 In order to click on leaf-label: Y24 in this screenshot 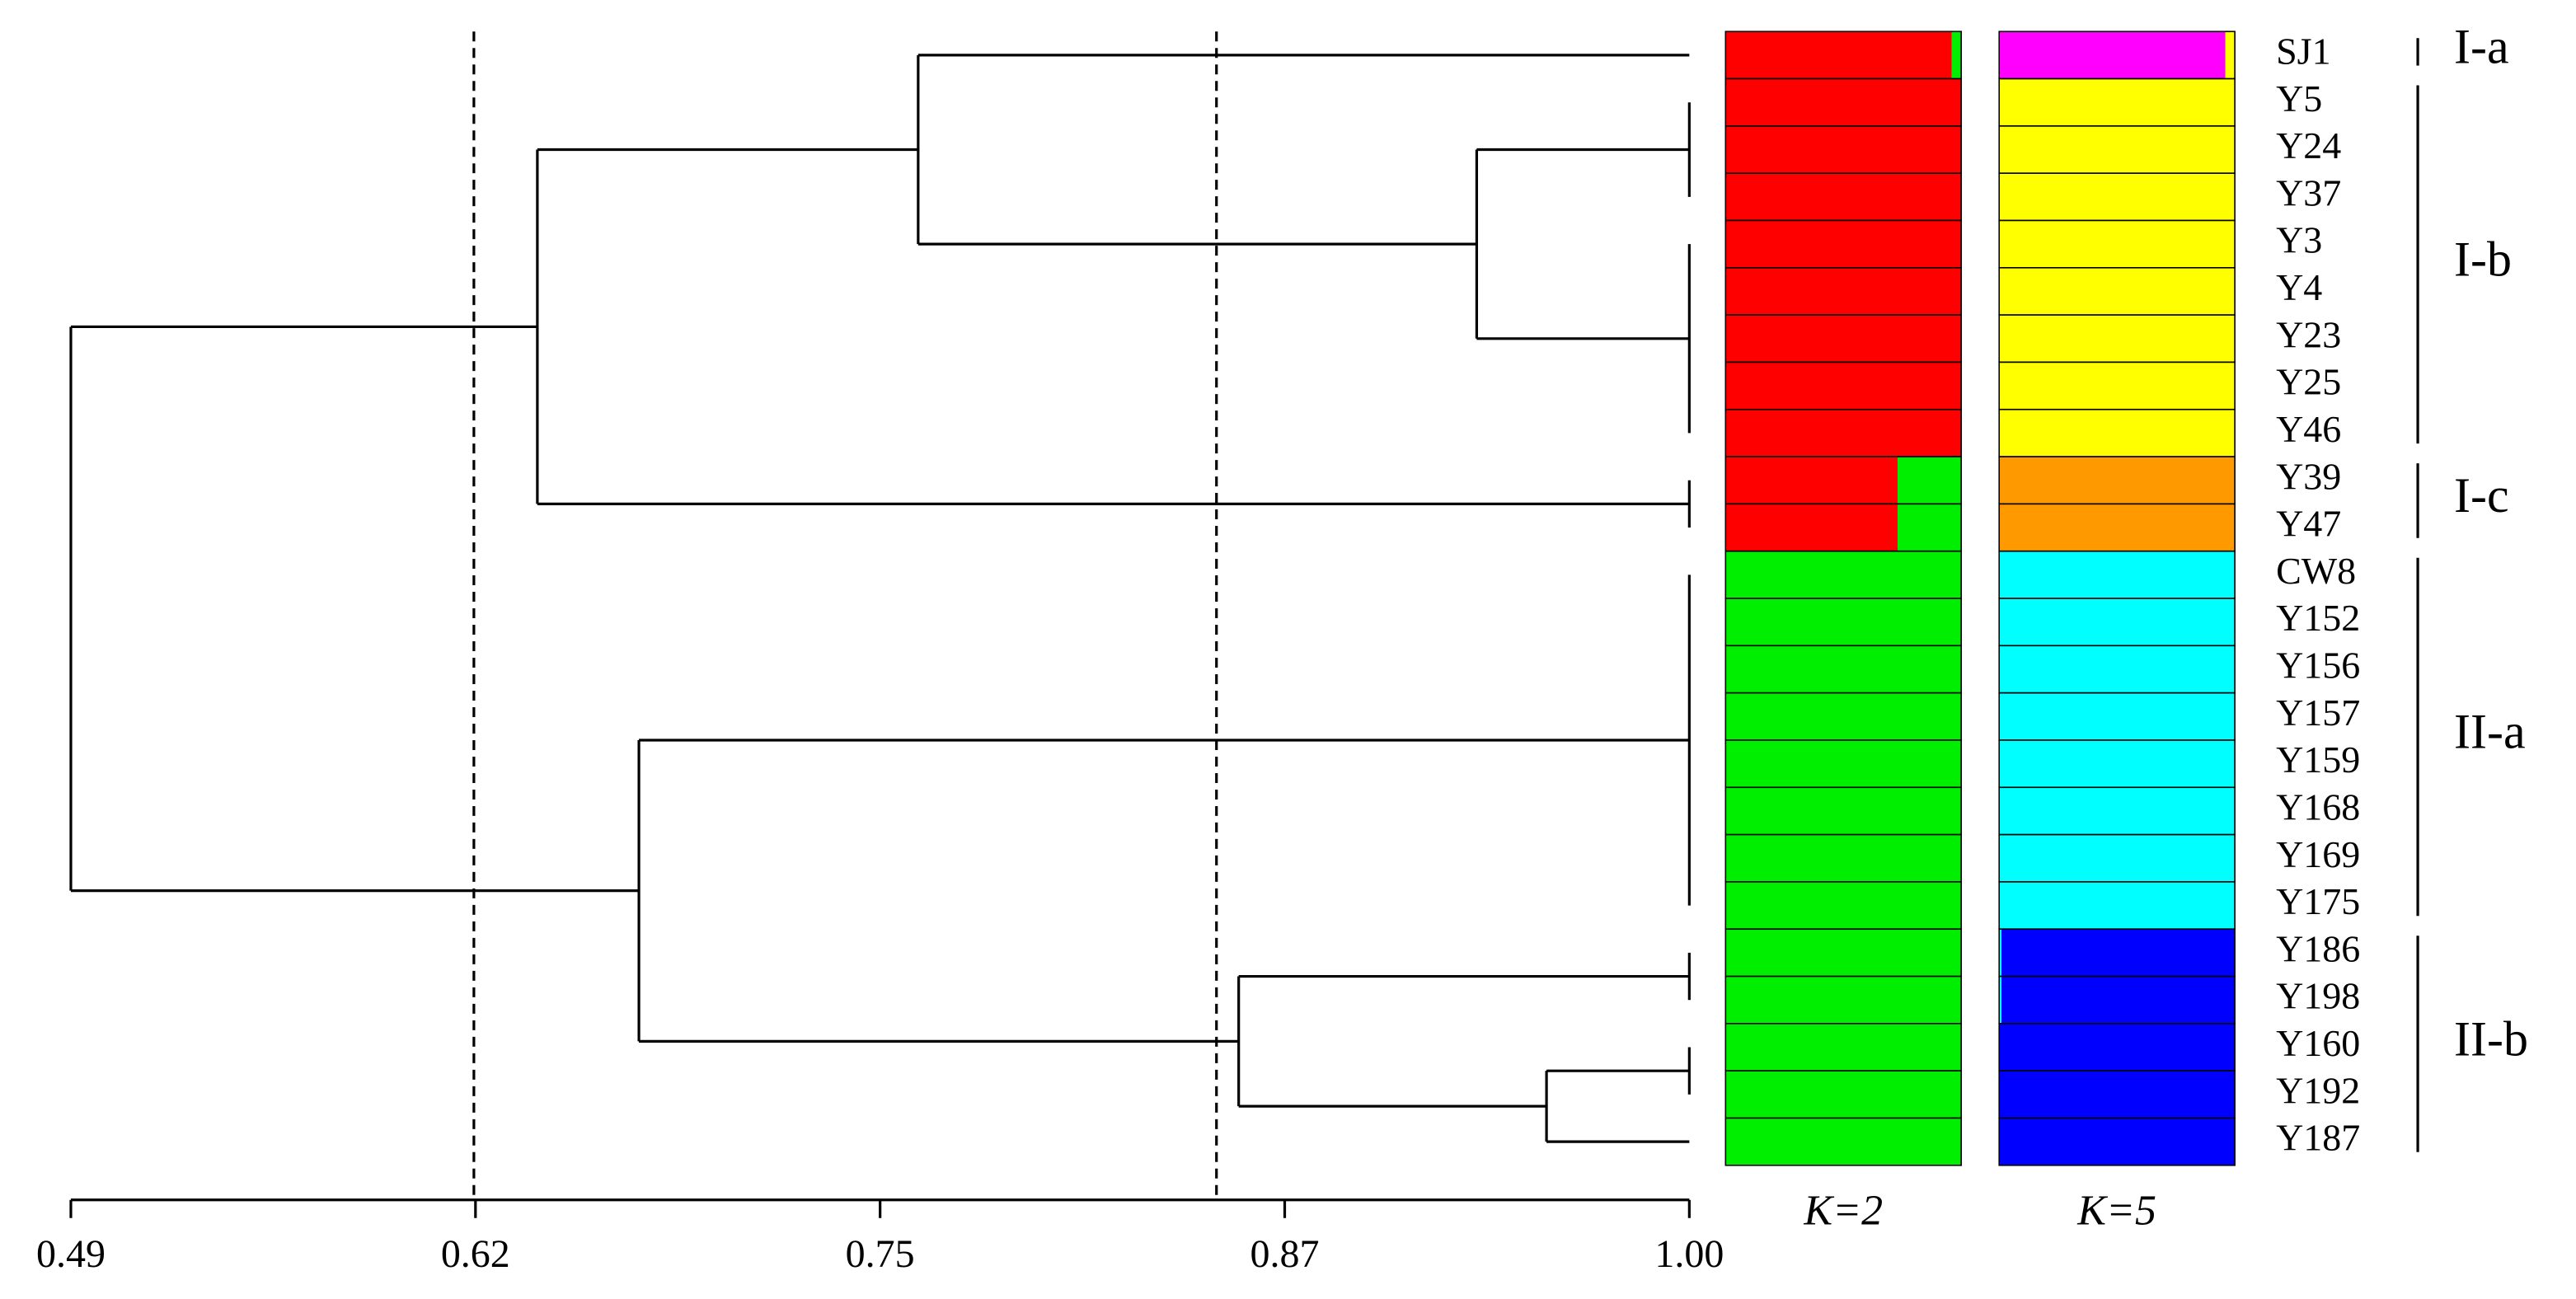, I will do `click(2309, 145)`.